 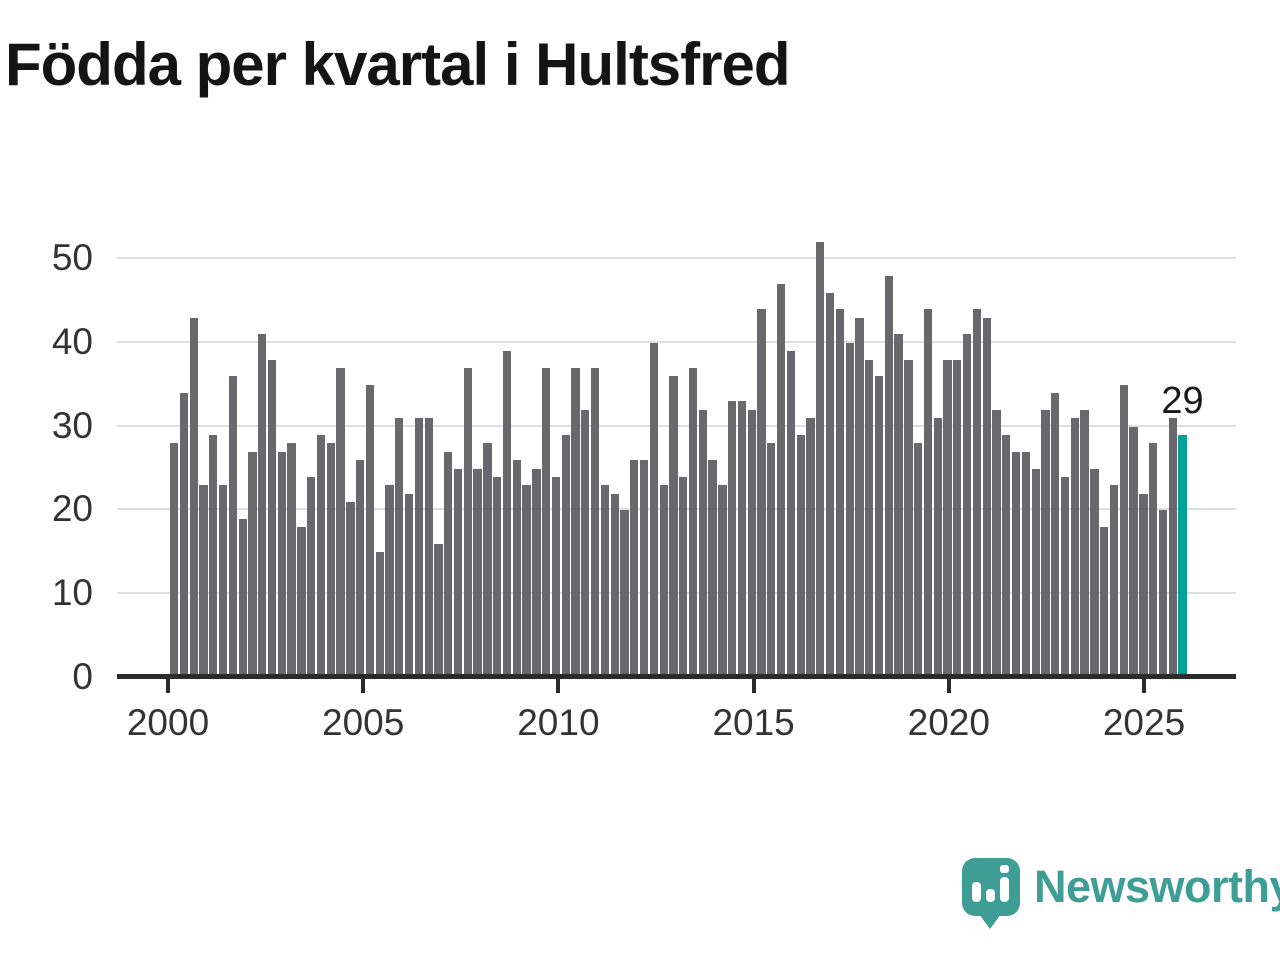 What do you see at coordinates (908, 518) in the screenshot?
I see `bar-2018-q4` at bounding box center [908, 518].